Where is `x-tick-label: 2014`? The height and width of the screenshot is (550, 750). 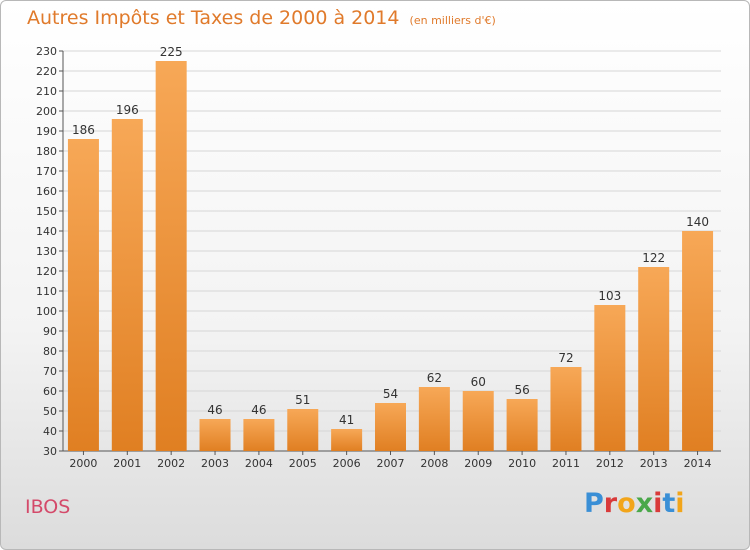 x-tick-label: 2014 is located at coordinates (698, 463).